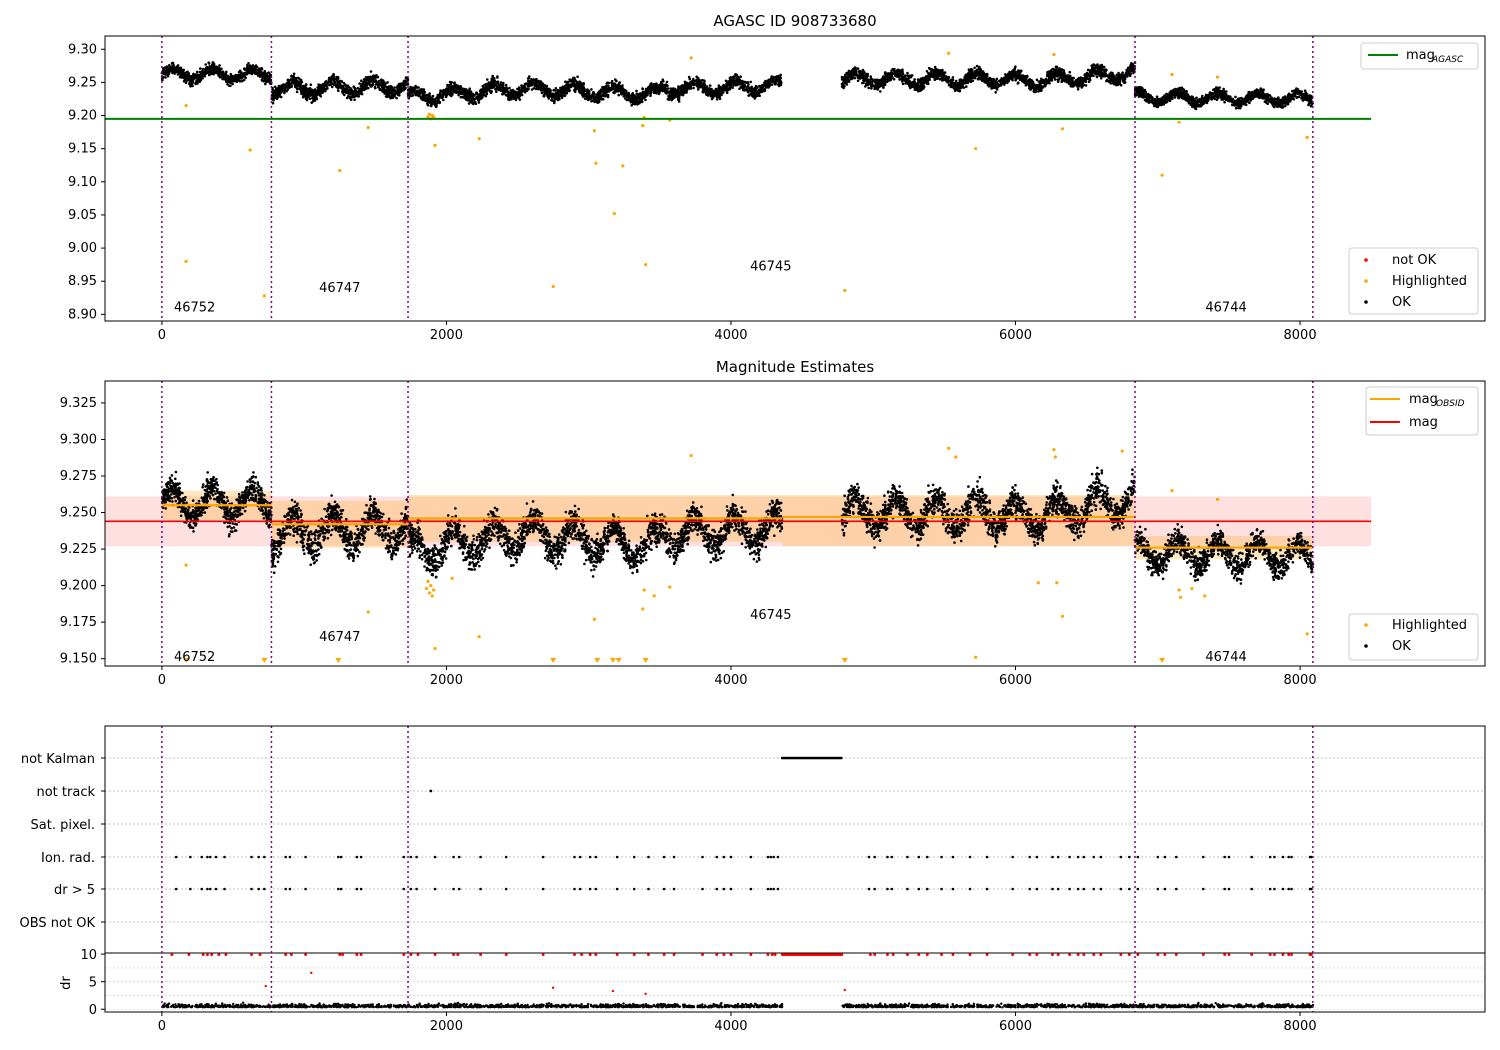 This screenshot has height=1050, width=1500. I want to click on agasc-ok-point-2094, so click(509, 88).